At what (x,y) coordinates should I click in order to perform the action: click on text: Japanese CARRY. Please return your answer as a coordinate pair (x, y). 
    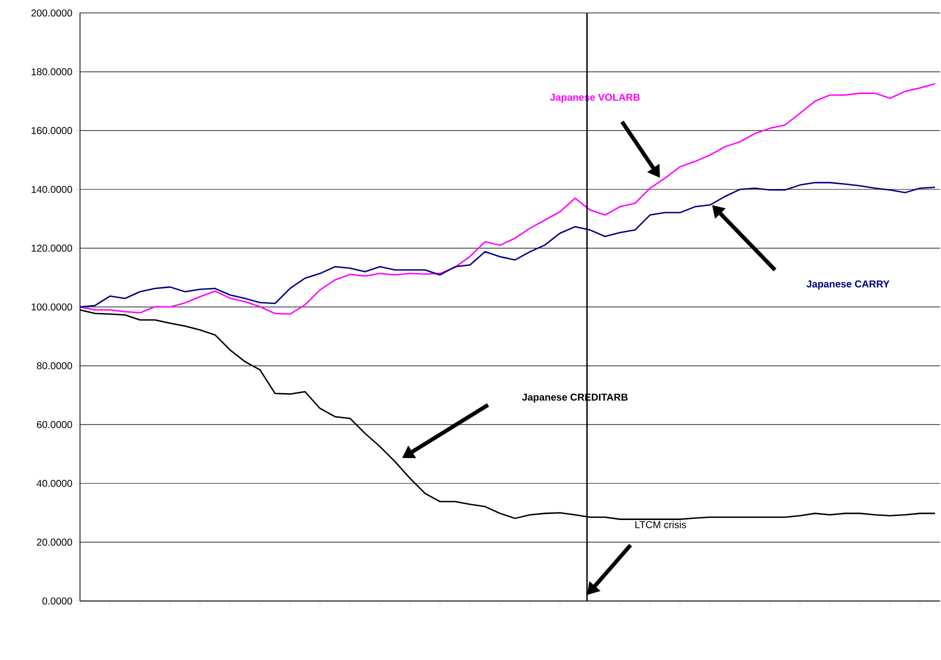
    Looking at the image, I should click on (848, 285).